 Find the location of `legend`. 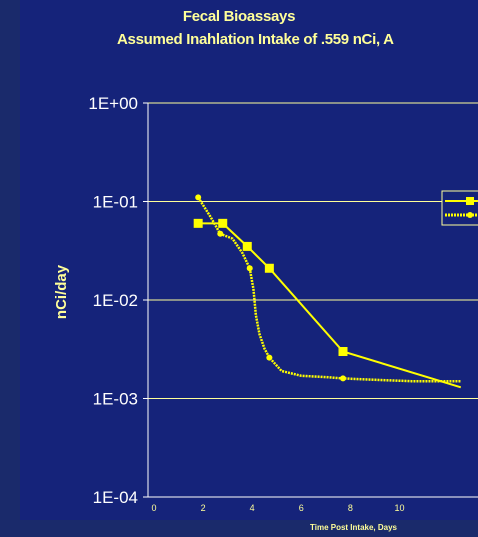

legend is located at coordinates (459, 208).